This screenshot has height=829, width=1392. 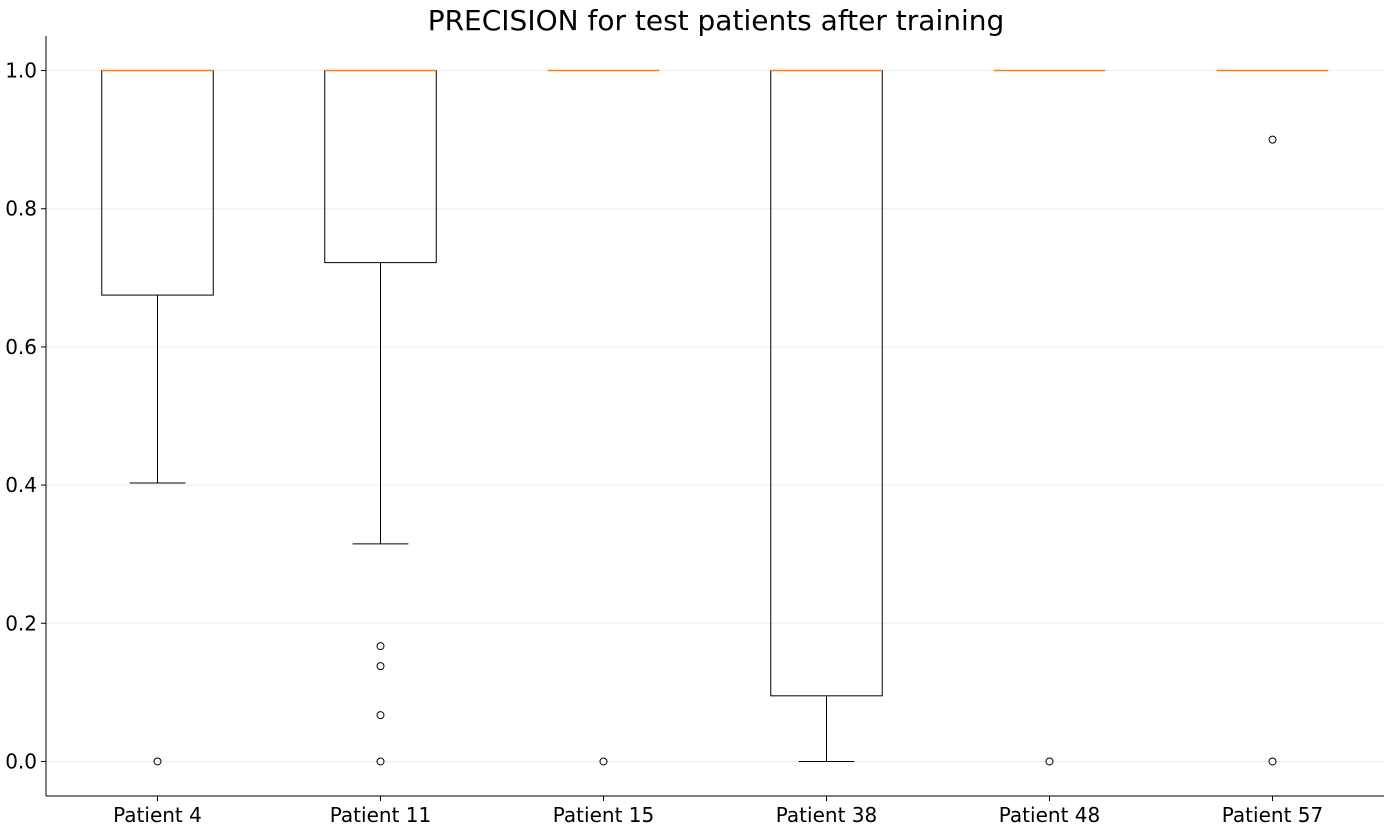 I want to click on y-tick-label: 1.0, so click(x=21, y=71).